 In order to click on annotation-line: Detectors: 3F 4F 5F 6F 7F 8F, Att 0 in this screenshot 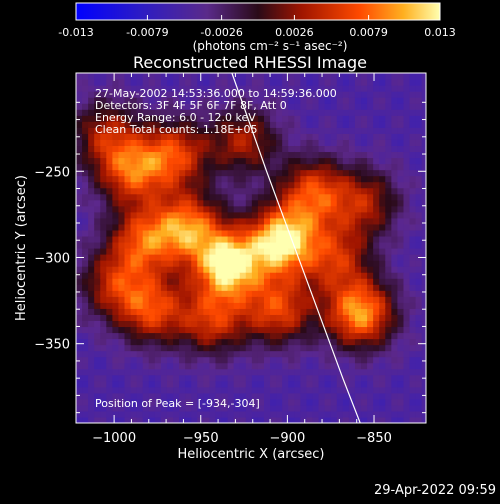, I will do `click(191, 105)`.